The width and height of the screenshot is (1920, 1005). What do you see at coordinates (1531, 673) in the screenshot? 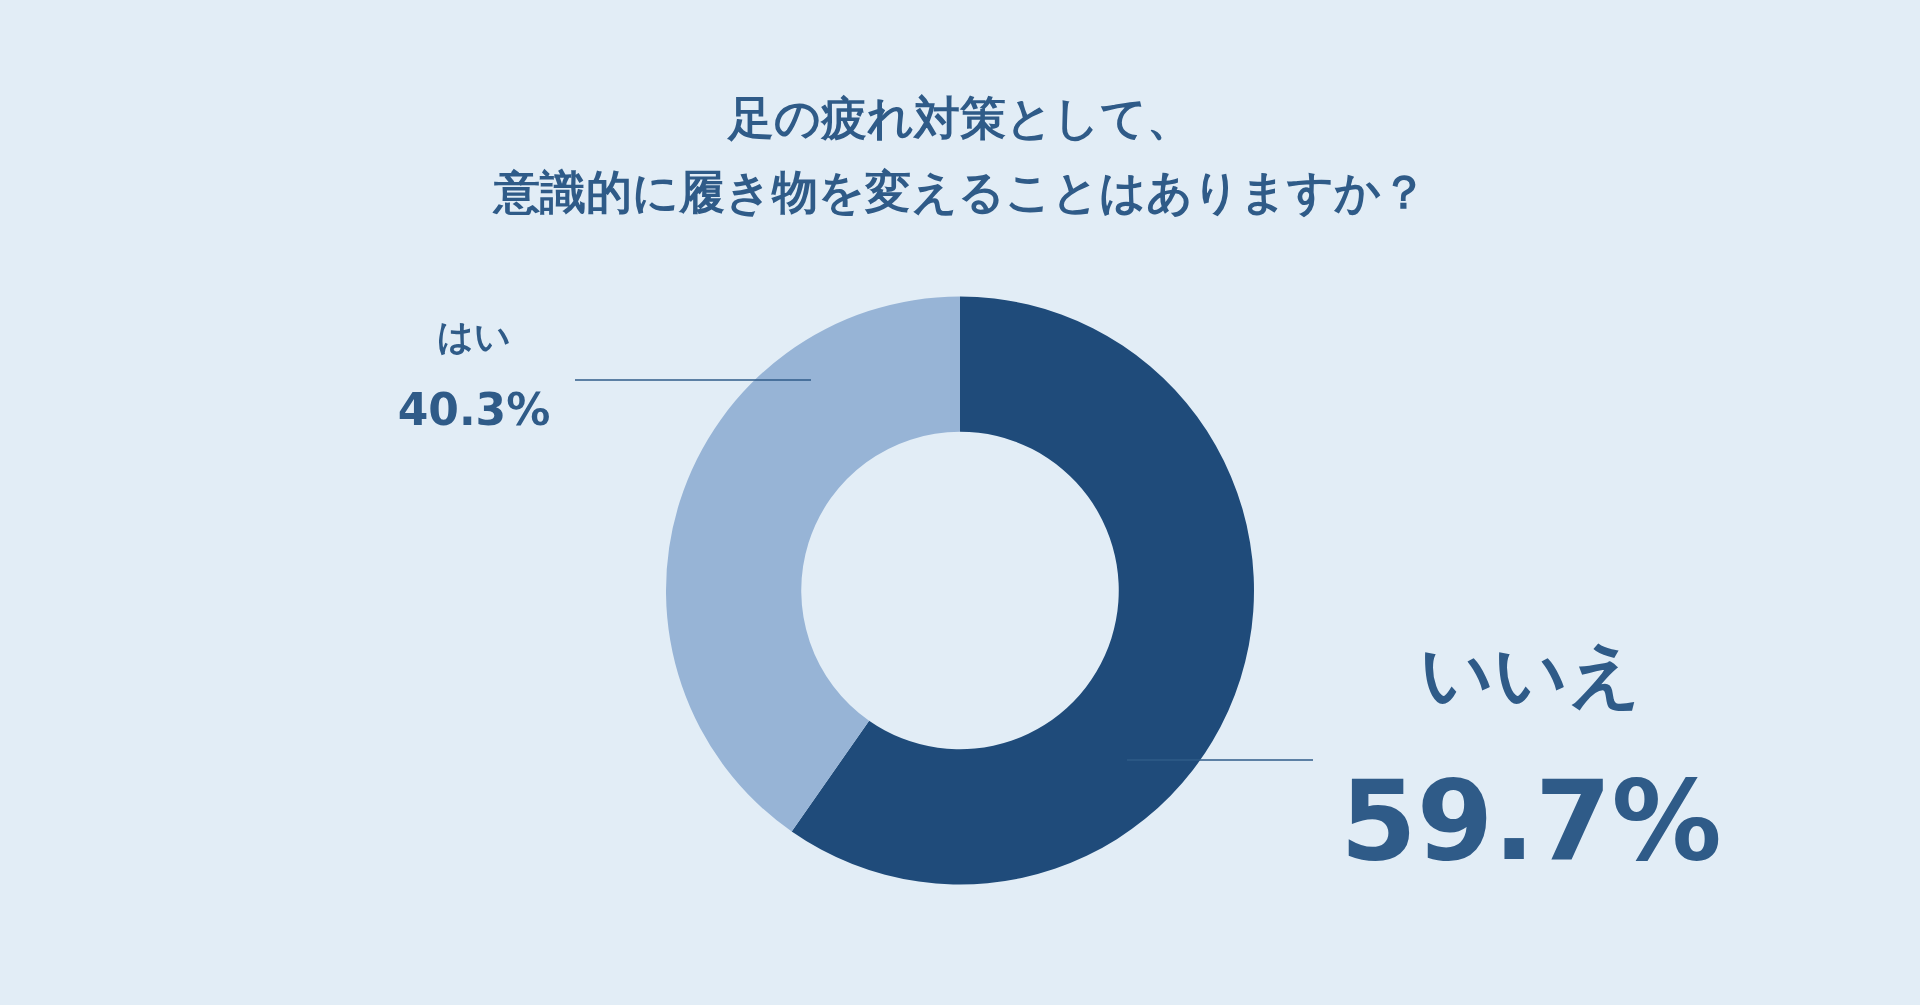
I see `slice-label: いいえ` at bounding box center [1531, 673].